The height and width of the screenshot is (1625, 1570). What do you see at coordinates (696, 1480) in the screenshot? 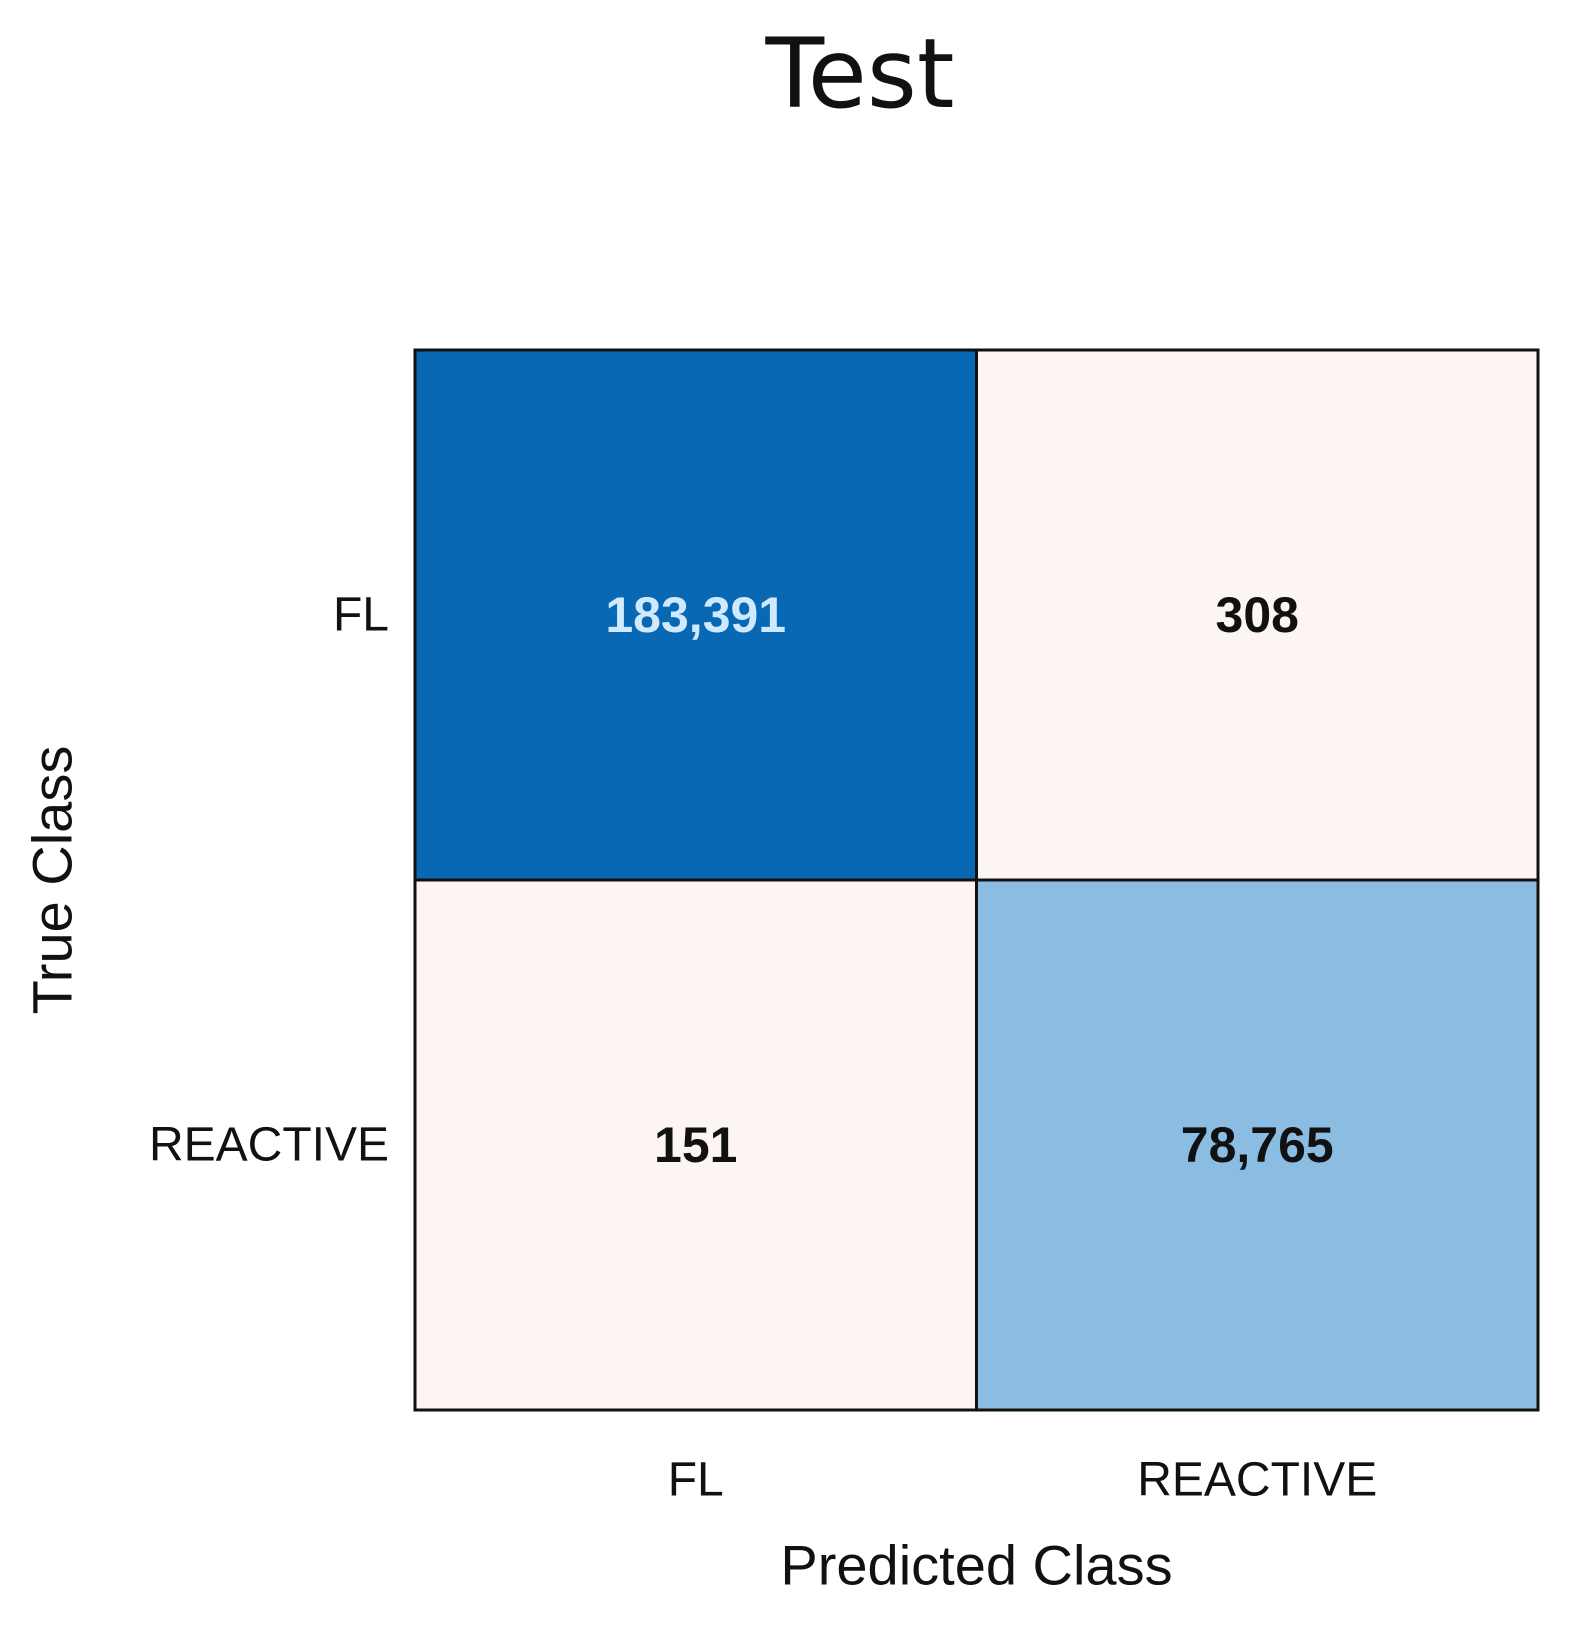
I see `x-tick-label-fl: FL` at bounding box center [696, 1480].